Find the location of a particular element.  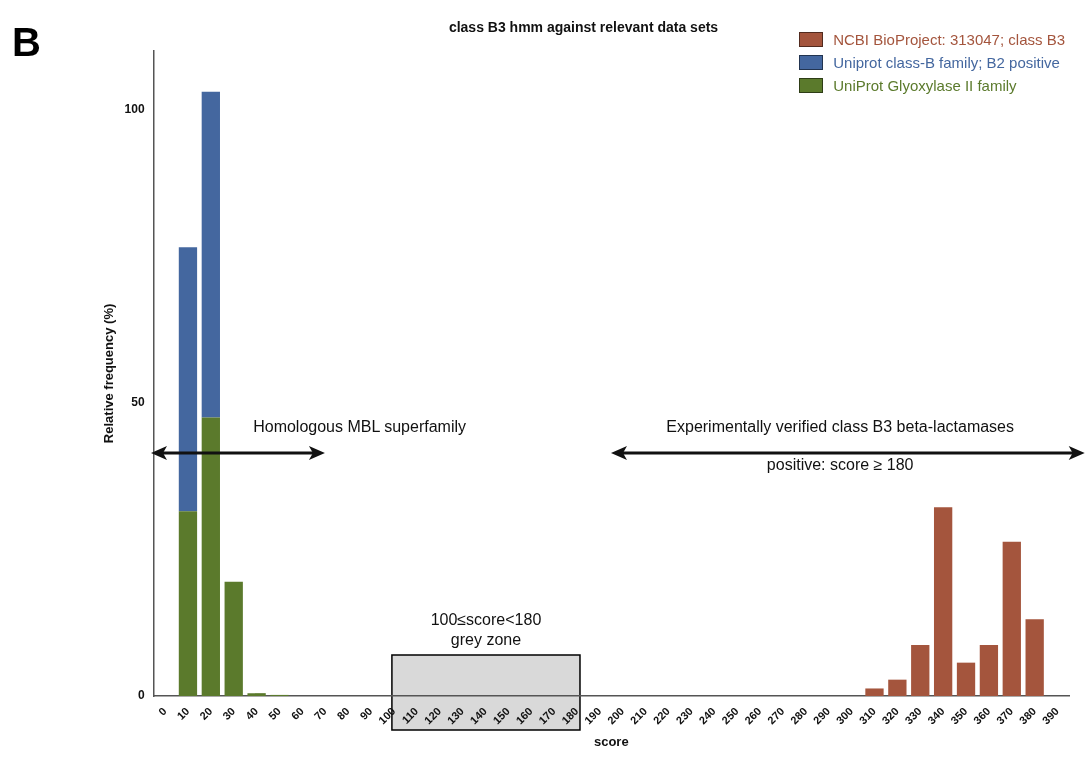

x-tick-label: 380 is located at coordinates (1027, 715).